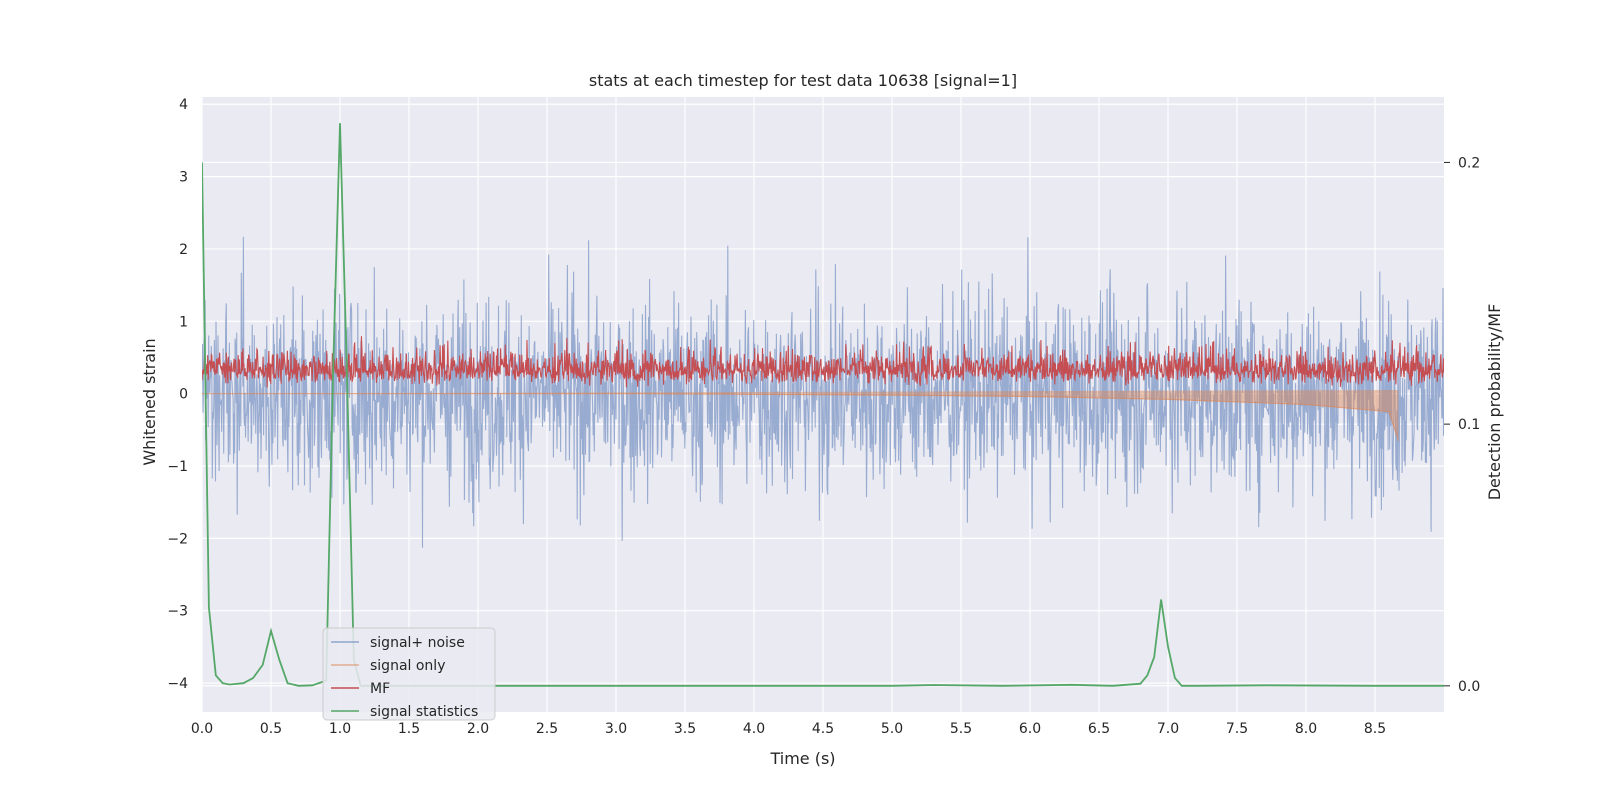  Describe the element at coordinates (616, 729) in the screenshot. I see `x-tick-label: 3.0` at that location.